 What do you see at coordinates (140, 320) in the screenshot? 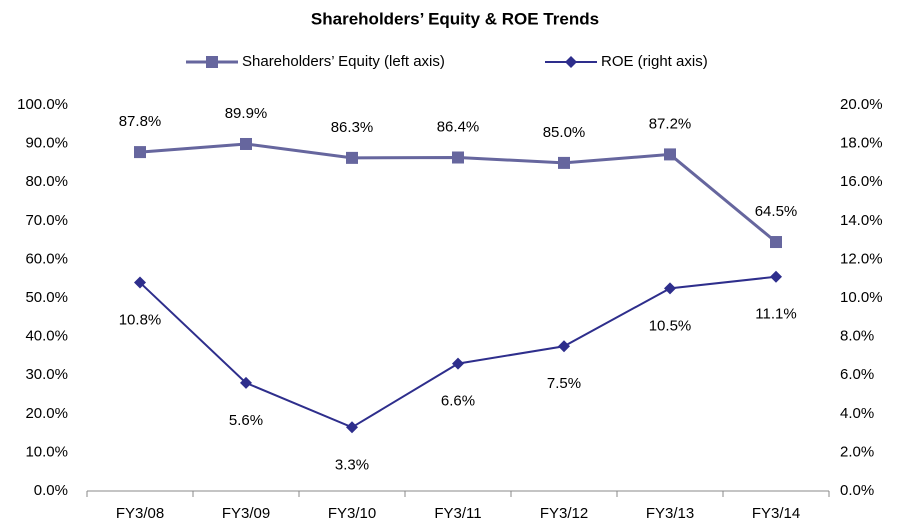
I see `data-label: 10.8%` at bounding box center [140, 320].